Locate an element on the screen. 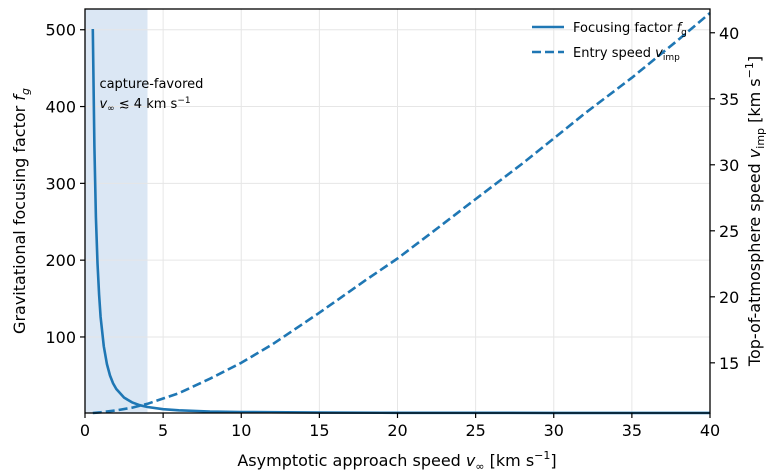 This screenshot has width=771, height=470. y-axis-right-label: Top-of-atmosphere speed vimp [km s−1] is located at coordinates (755, 211).